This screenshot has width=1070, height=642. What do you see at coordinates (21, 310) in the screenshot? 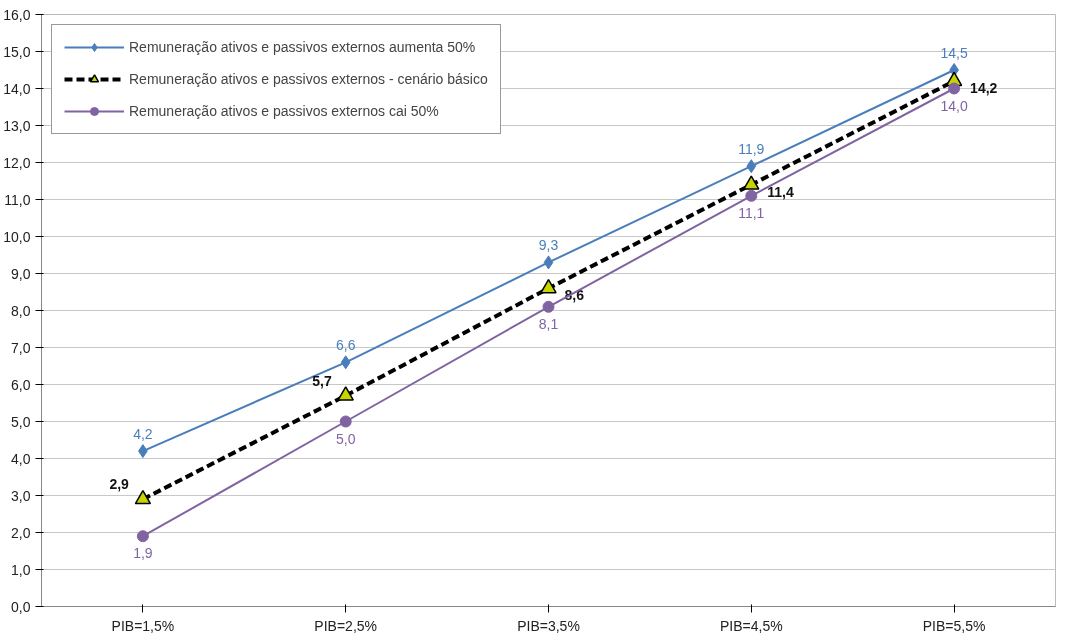
I see `y-tick-label: 8,0` at bounding box center [21, 310].